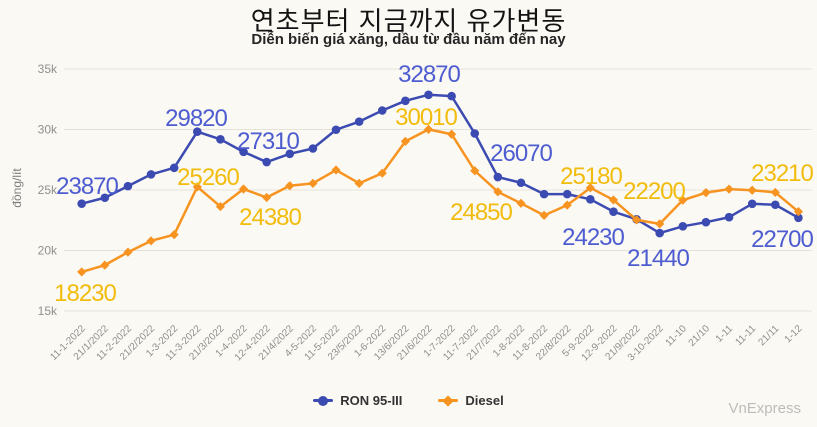  Describe the element at coordinates (196, 118) in the screenshot. I see `data-label: 29820` at that location.